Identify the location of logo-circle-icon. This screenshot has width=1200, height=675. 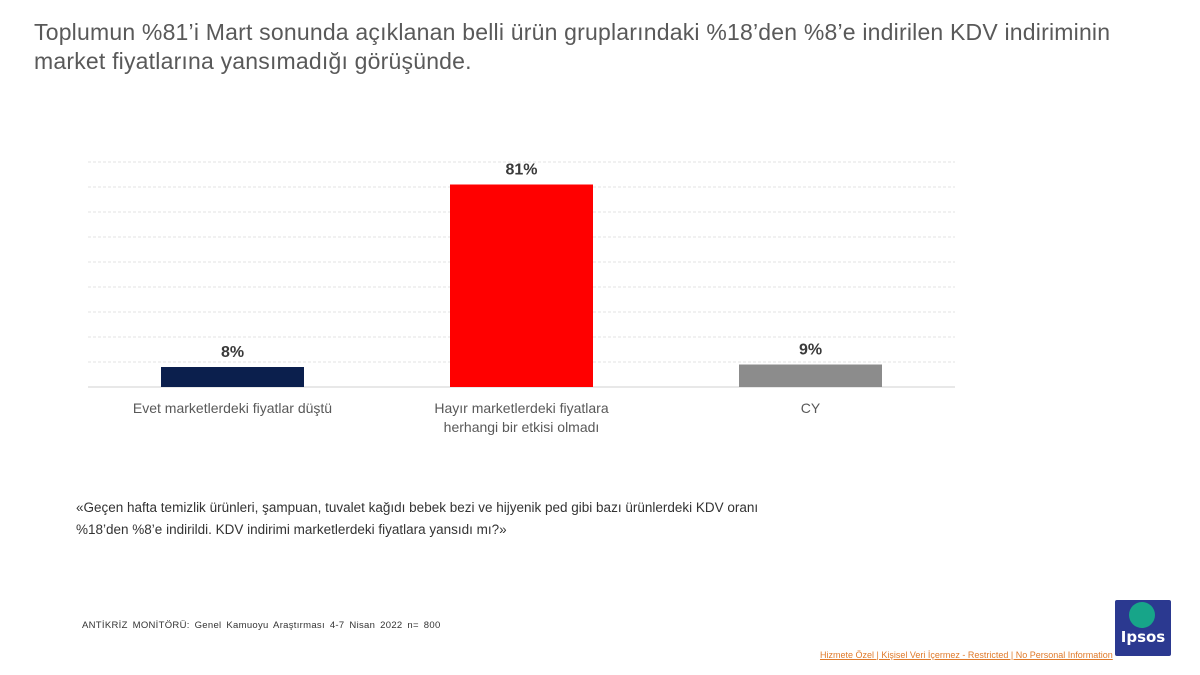
(1142, 615).